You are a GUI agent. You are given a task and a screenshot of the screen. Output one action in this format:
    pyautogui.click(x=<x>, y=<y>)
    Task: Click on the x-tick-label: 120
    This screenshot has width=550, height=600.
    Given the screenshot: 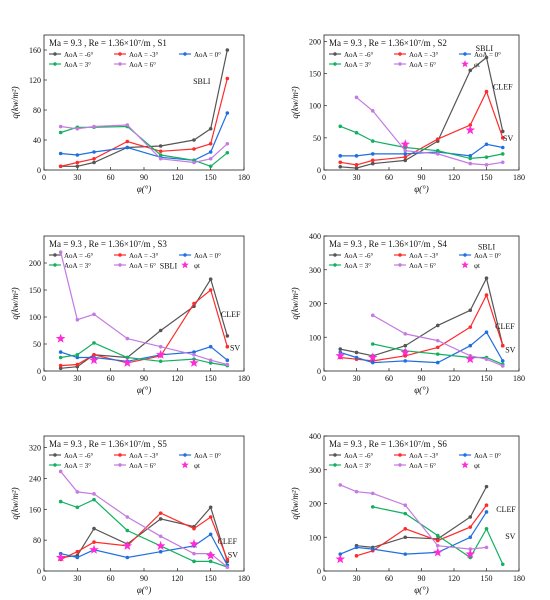 What is the action you would take?
    pyautogui.click(x=454, y=177)
    